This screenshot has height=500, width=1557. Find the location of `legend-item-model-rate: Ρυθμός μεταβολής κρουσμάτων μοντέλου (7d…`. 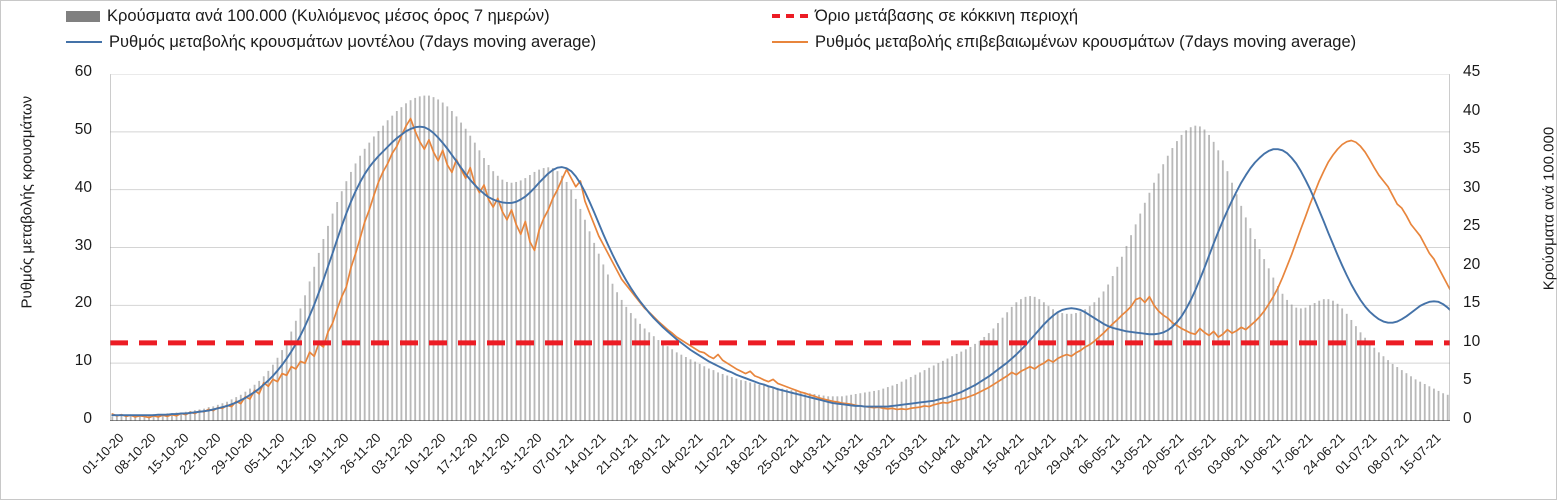

legend-item-model-rate: Ρυθμός μεταβολής κρουσμάτων μοντέλου (7d… is located at coordinates (331, 42).